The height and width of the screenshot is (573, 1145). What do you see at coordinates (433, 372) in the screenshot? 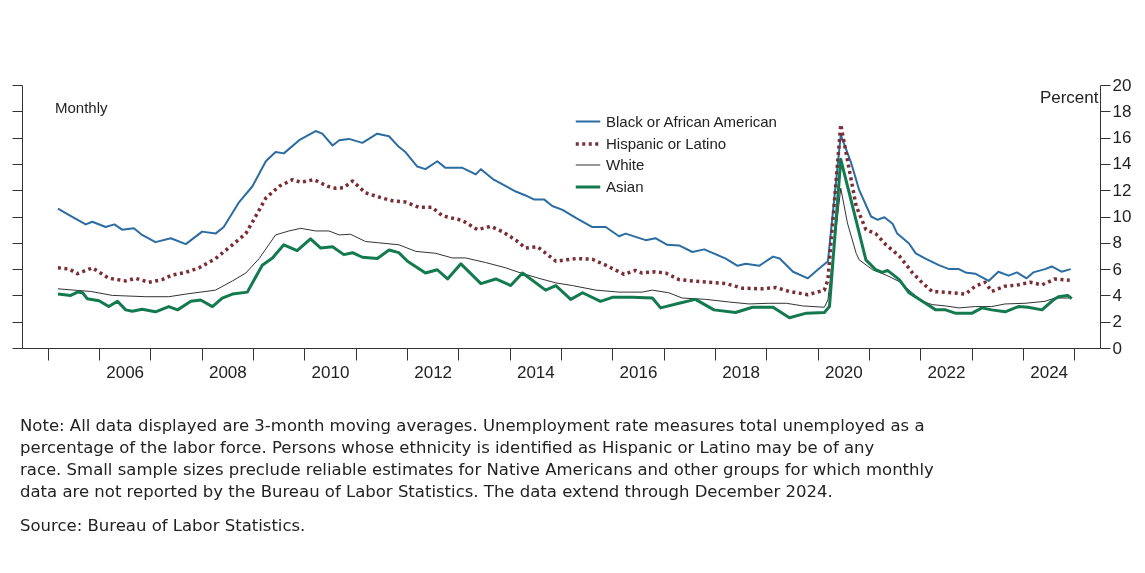
I see `x-tick-label: 2012` at bounding box center [433, 372].